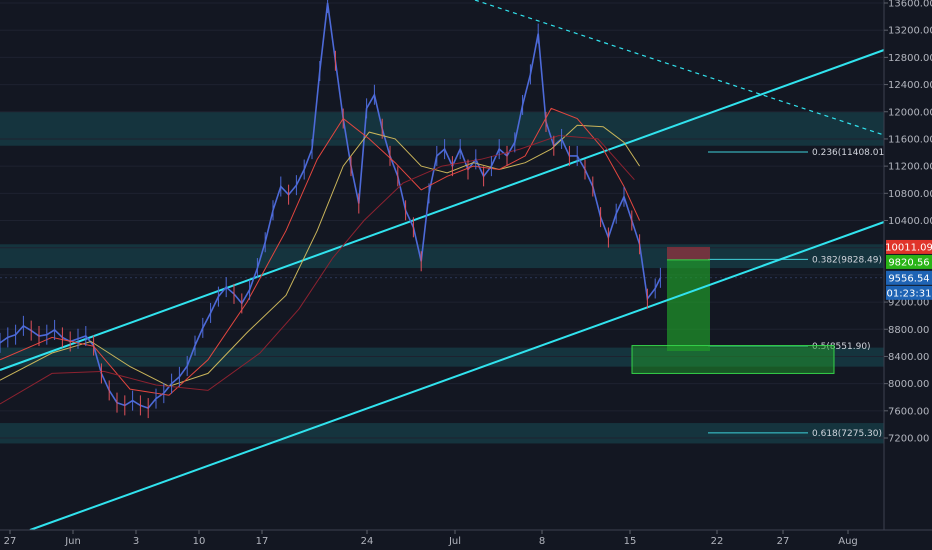 This screenshot has height=550, width=932. I want to click on y-tick-label-3: 8400.00, so click(908, 357).